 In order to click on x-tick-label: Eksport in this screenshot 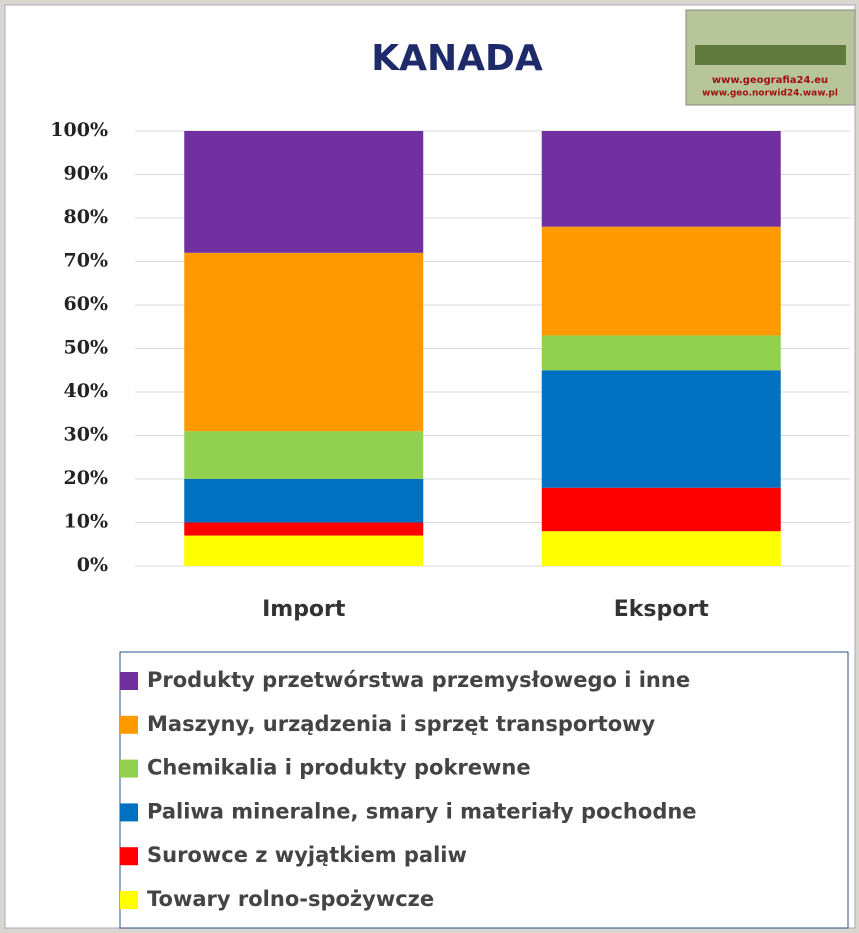, I will do `click(661, 609)`.